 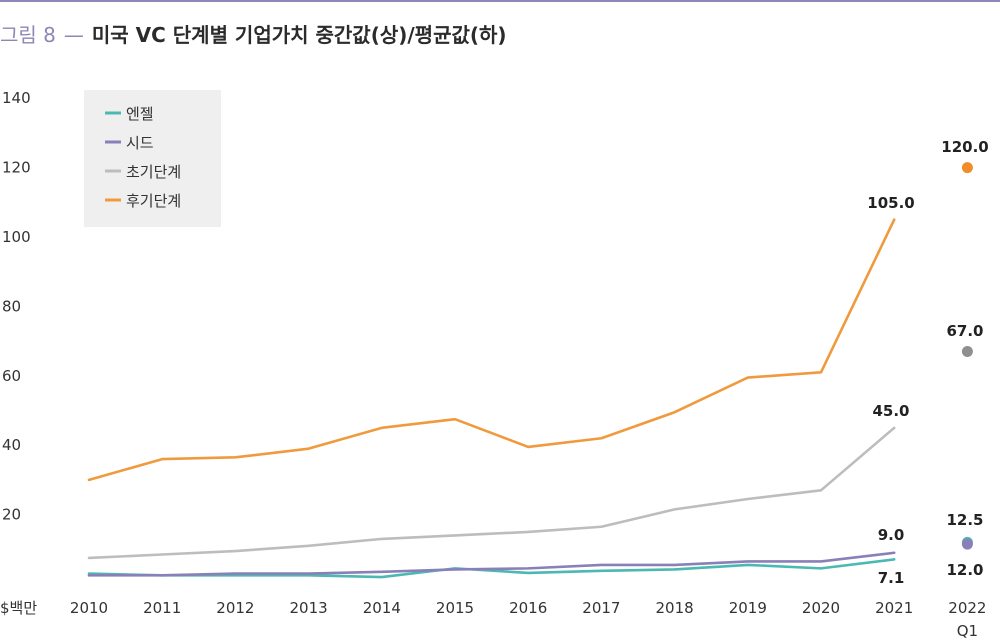 What do you see at coordinates (890, 411) in the screenshot?
I see `data-label-2: 45.0` at bounding box center [890, 411].